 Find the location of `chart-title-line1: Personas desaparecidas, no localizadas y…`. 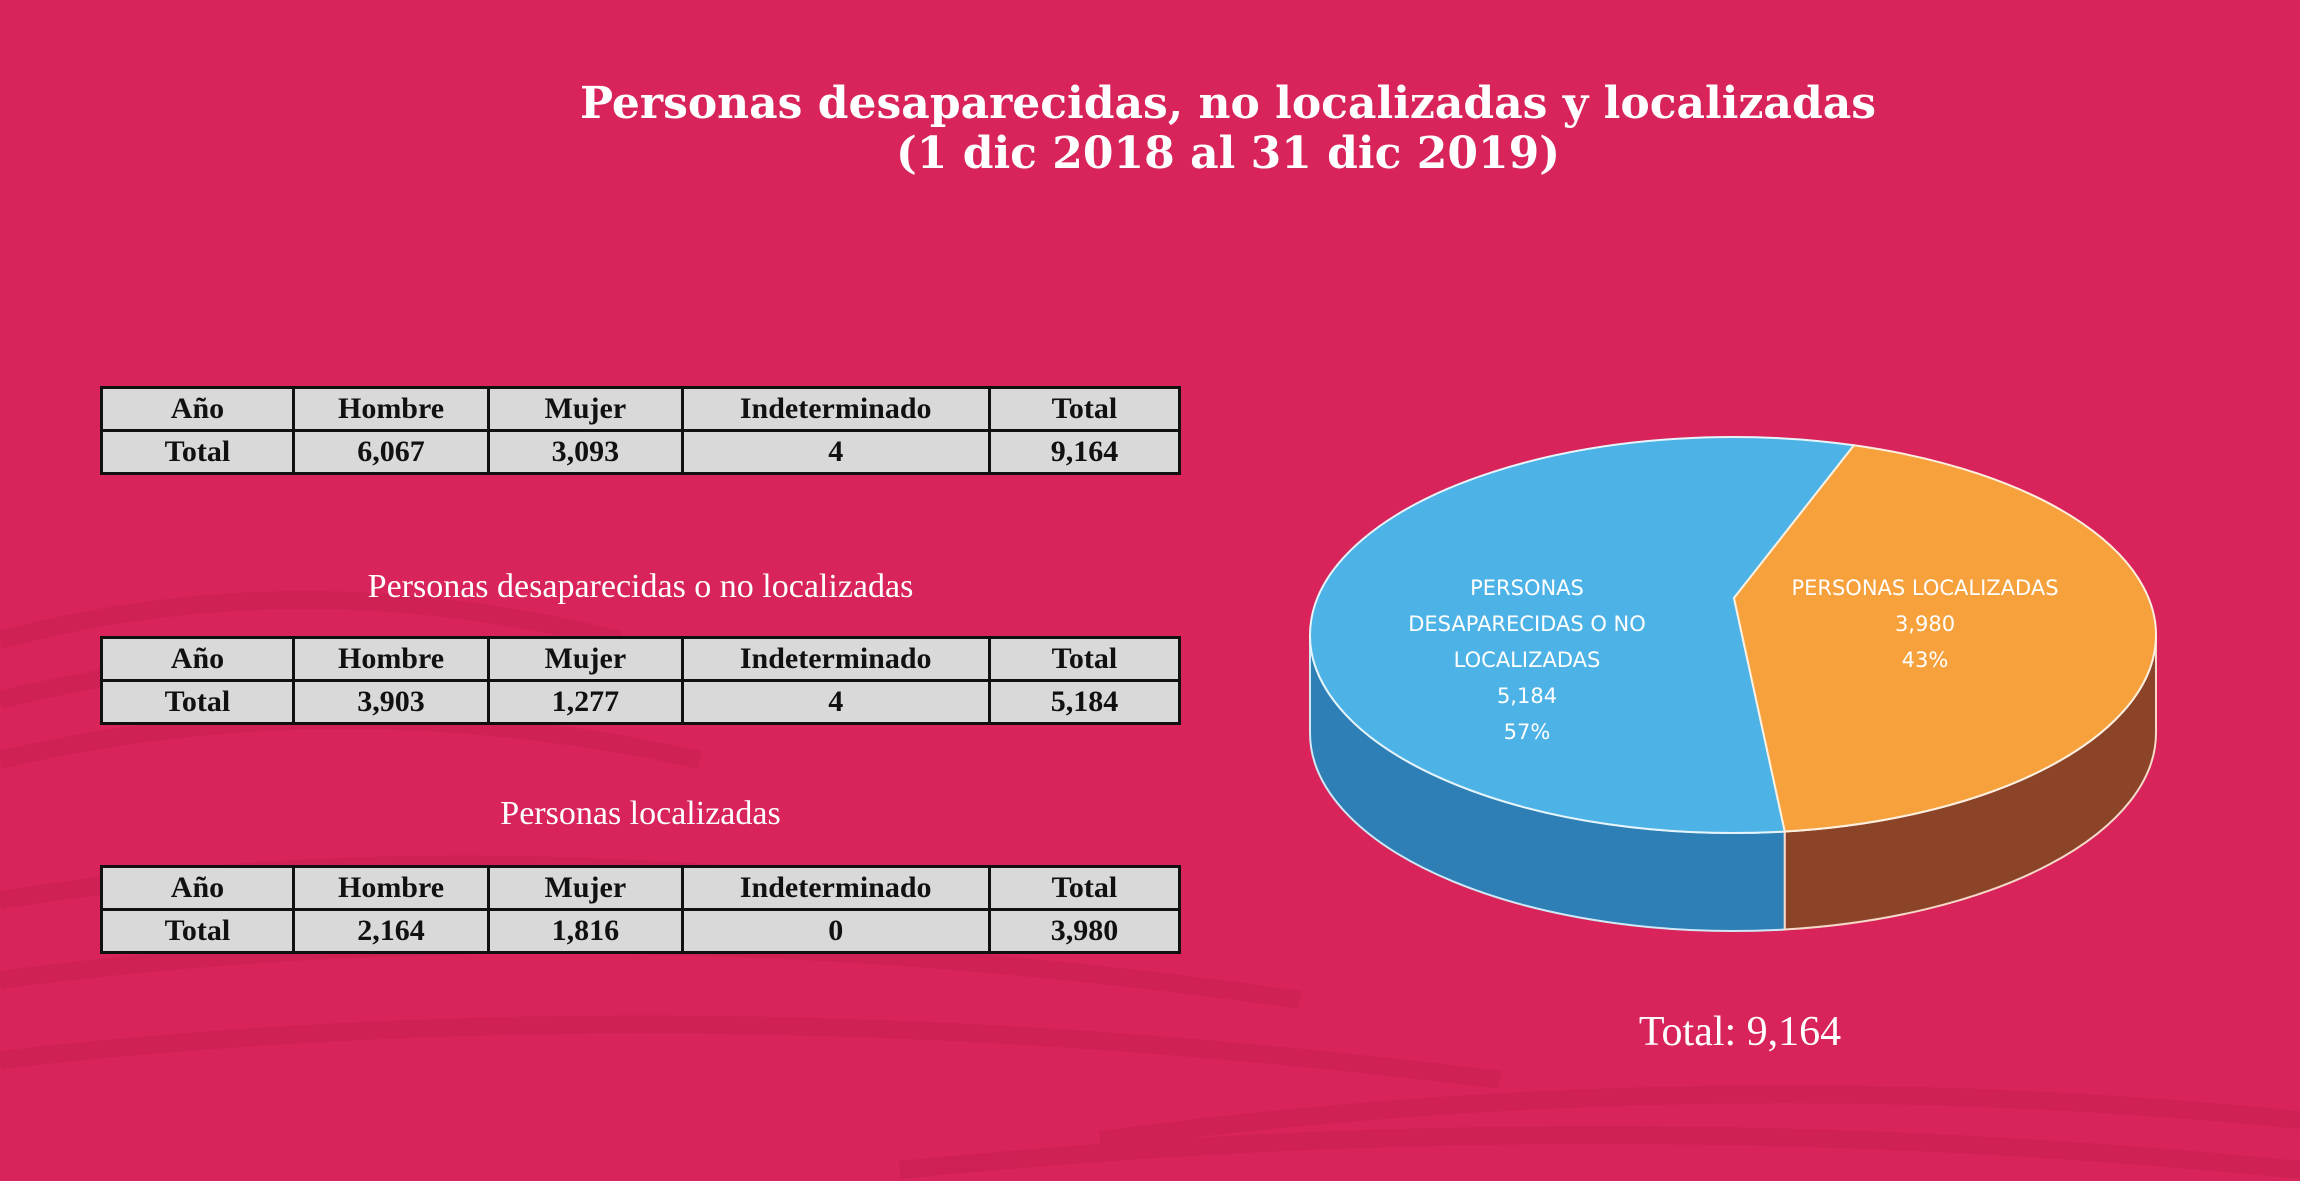

chart-title-line1: Personas desaparecidas, no localizadas y… is located at coordinates (1227, 103).